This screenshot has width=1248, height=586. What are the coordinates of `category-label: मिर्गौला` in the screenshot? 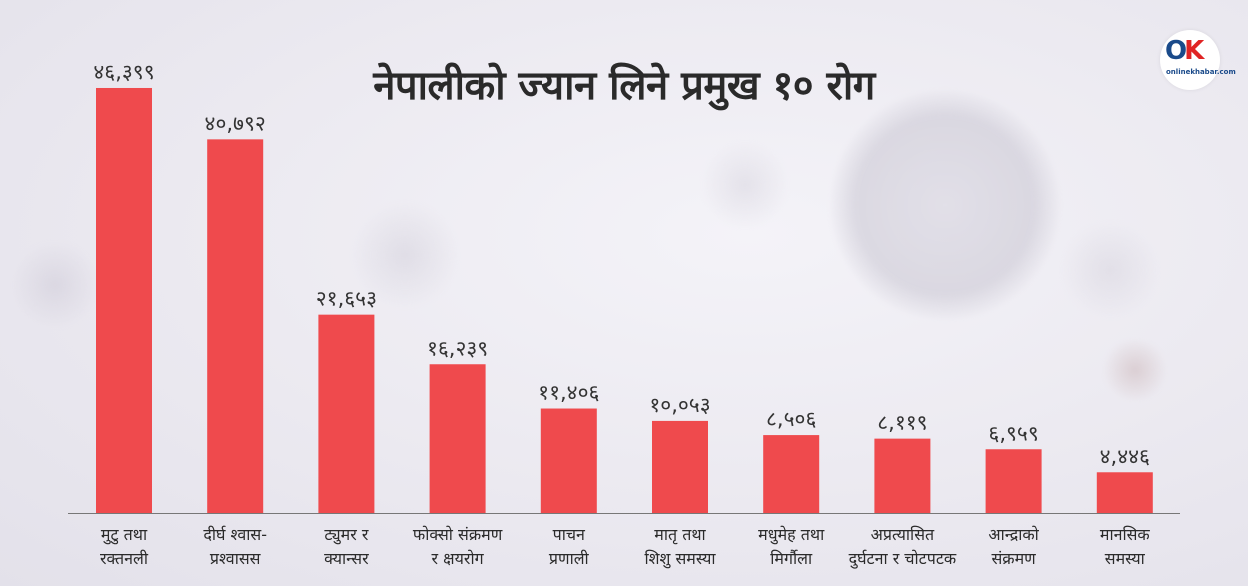 It's located at (791, 558).